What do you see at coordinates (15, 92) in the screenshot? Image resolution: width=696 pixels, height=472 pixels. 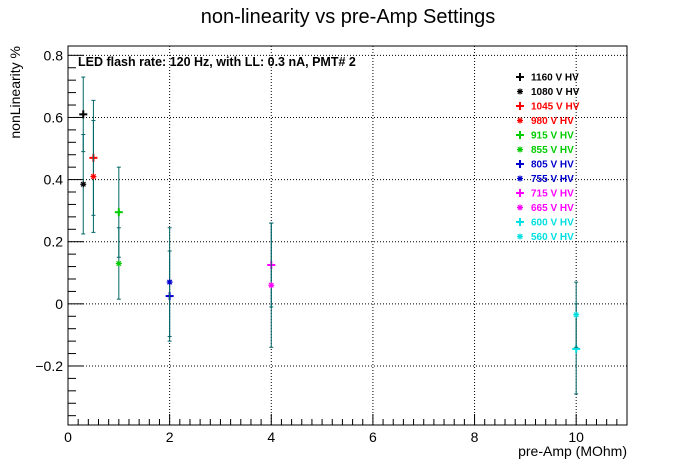 I see `y-axis-label: nonLinearity %` at bounding box center [15, 92].